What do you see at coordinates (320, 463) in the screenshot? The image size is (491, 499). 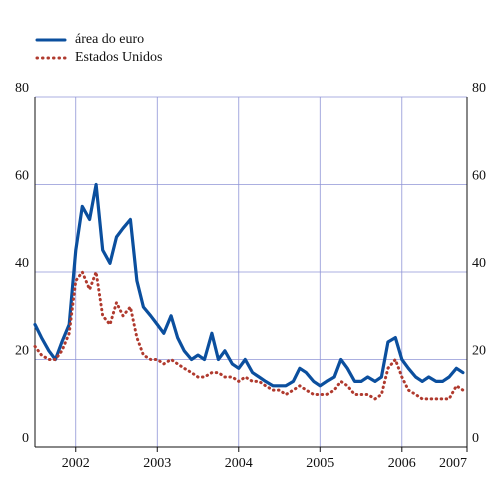 I see `x-tick-label: 2005` at bounding box center [320, 463].